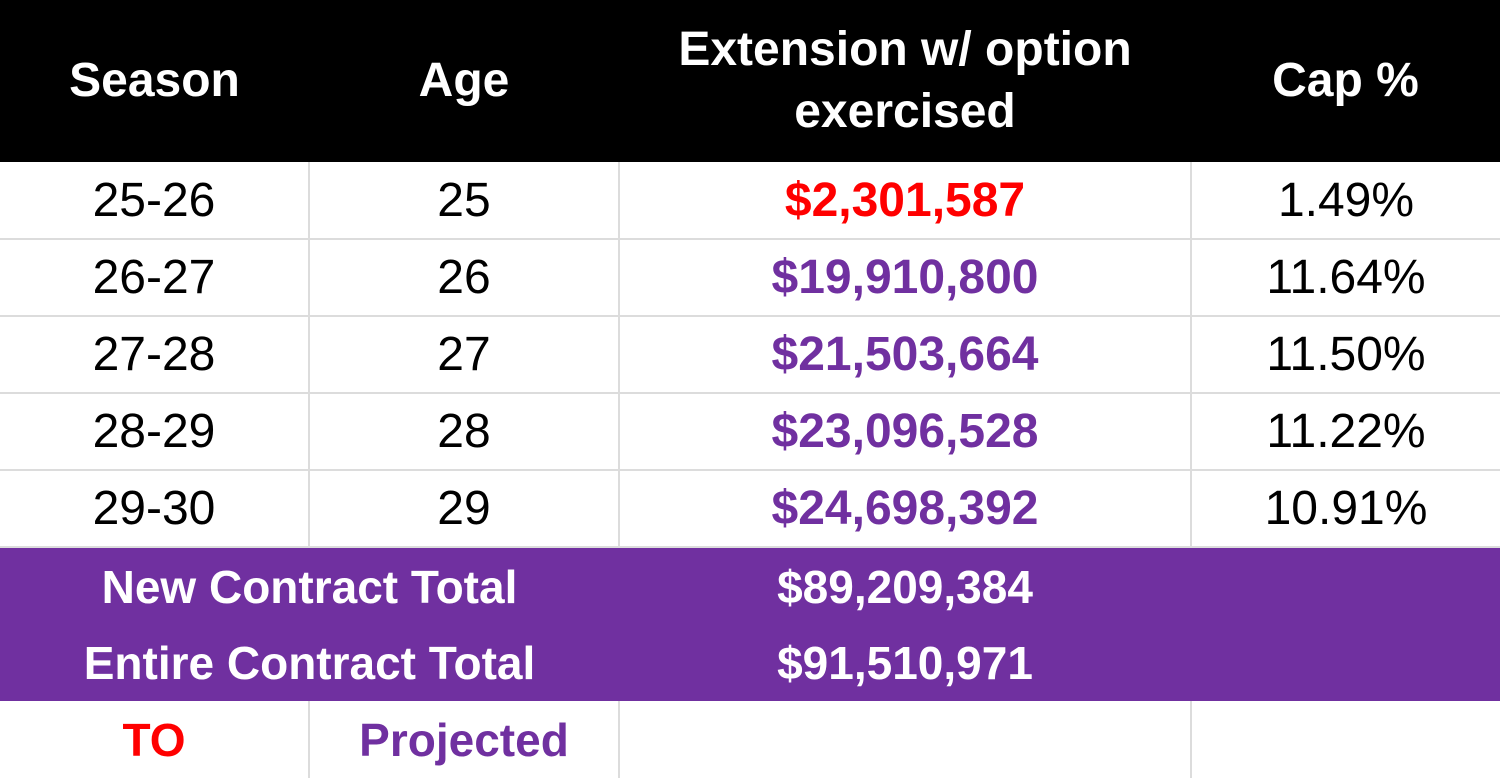  I want to click on legend-row: TO Projected, so click(750, 739).